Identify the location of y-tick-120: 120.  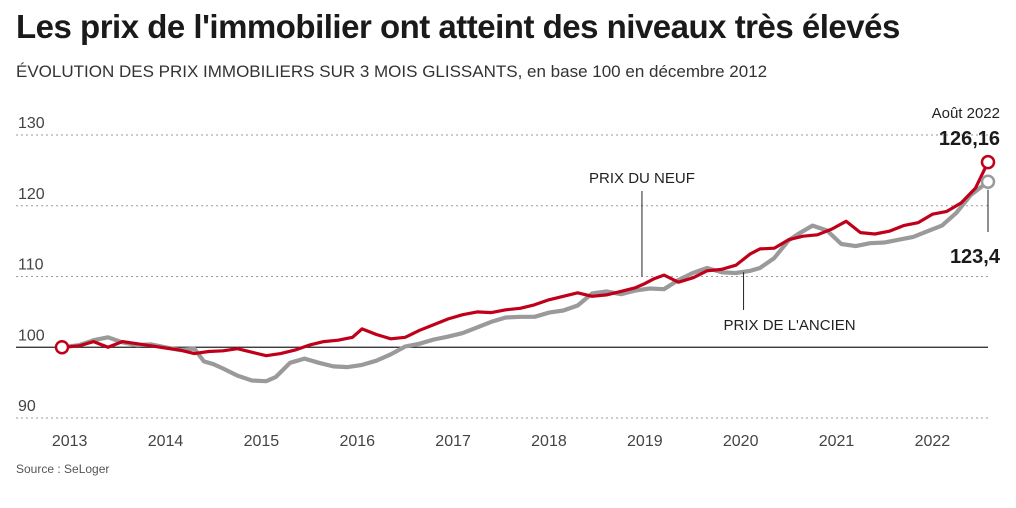
(31, 194).